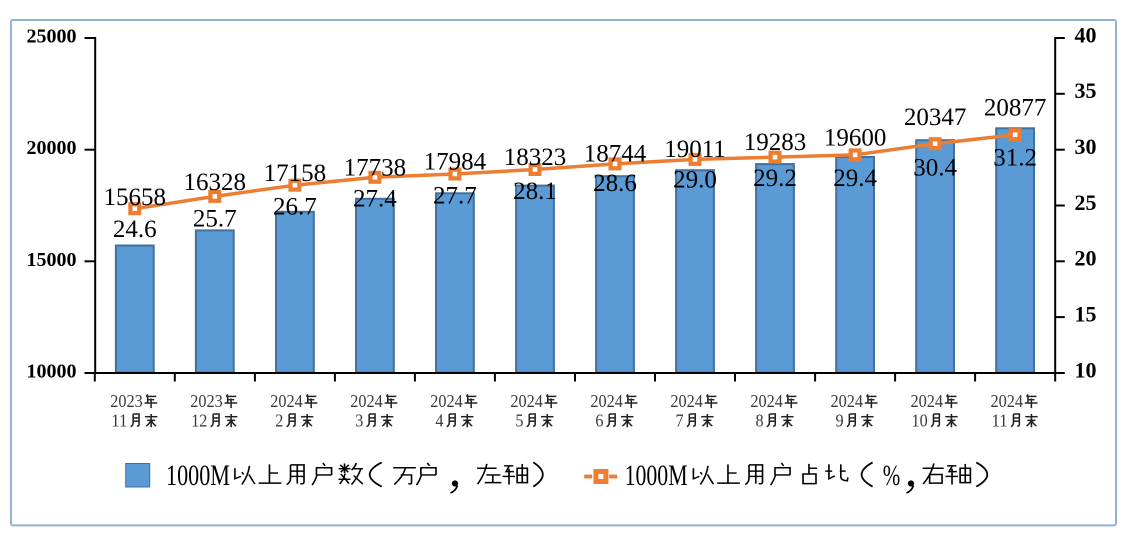 The image size is (1137, 545). I want to click on svg-text: 19011, so click(695, 149).